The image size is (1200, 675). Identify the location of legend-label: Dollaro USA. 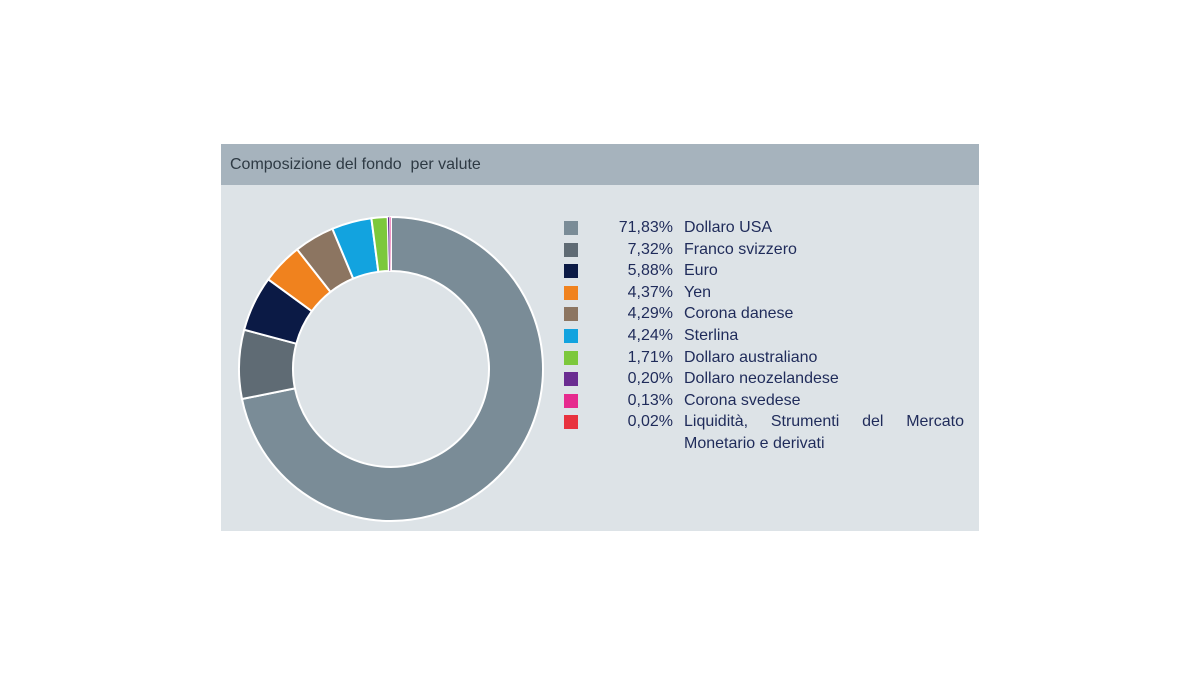
(728, 227).